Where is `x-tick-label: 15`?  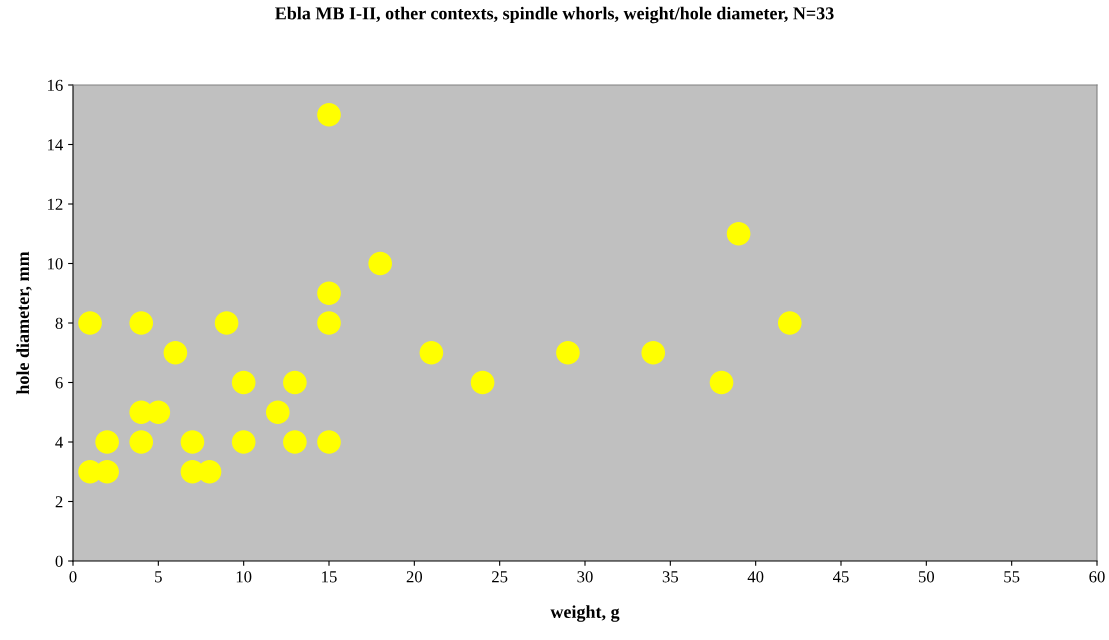
x-tick-label: 15 is located at coordinates (329, 577).